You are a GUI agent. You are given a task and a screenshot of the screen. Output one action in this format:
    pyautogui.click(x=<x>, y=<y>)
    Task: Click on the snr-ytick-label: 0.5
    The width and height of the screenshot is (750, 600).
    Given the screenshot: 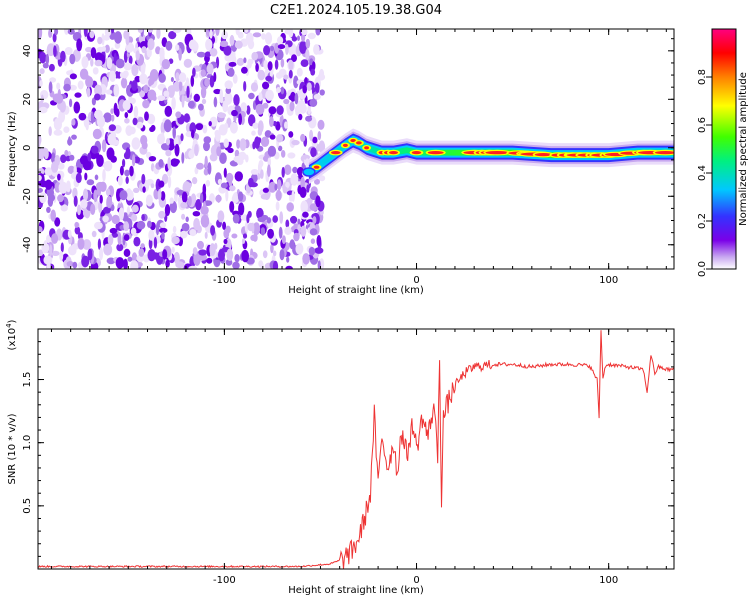 What is the action you would take?
    pyautogui.click(x=27, y=506)
    